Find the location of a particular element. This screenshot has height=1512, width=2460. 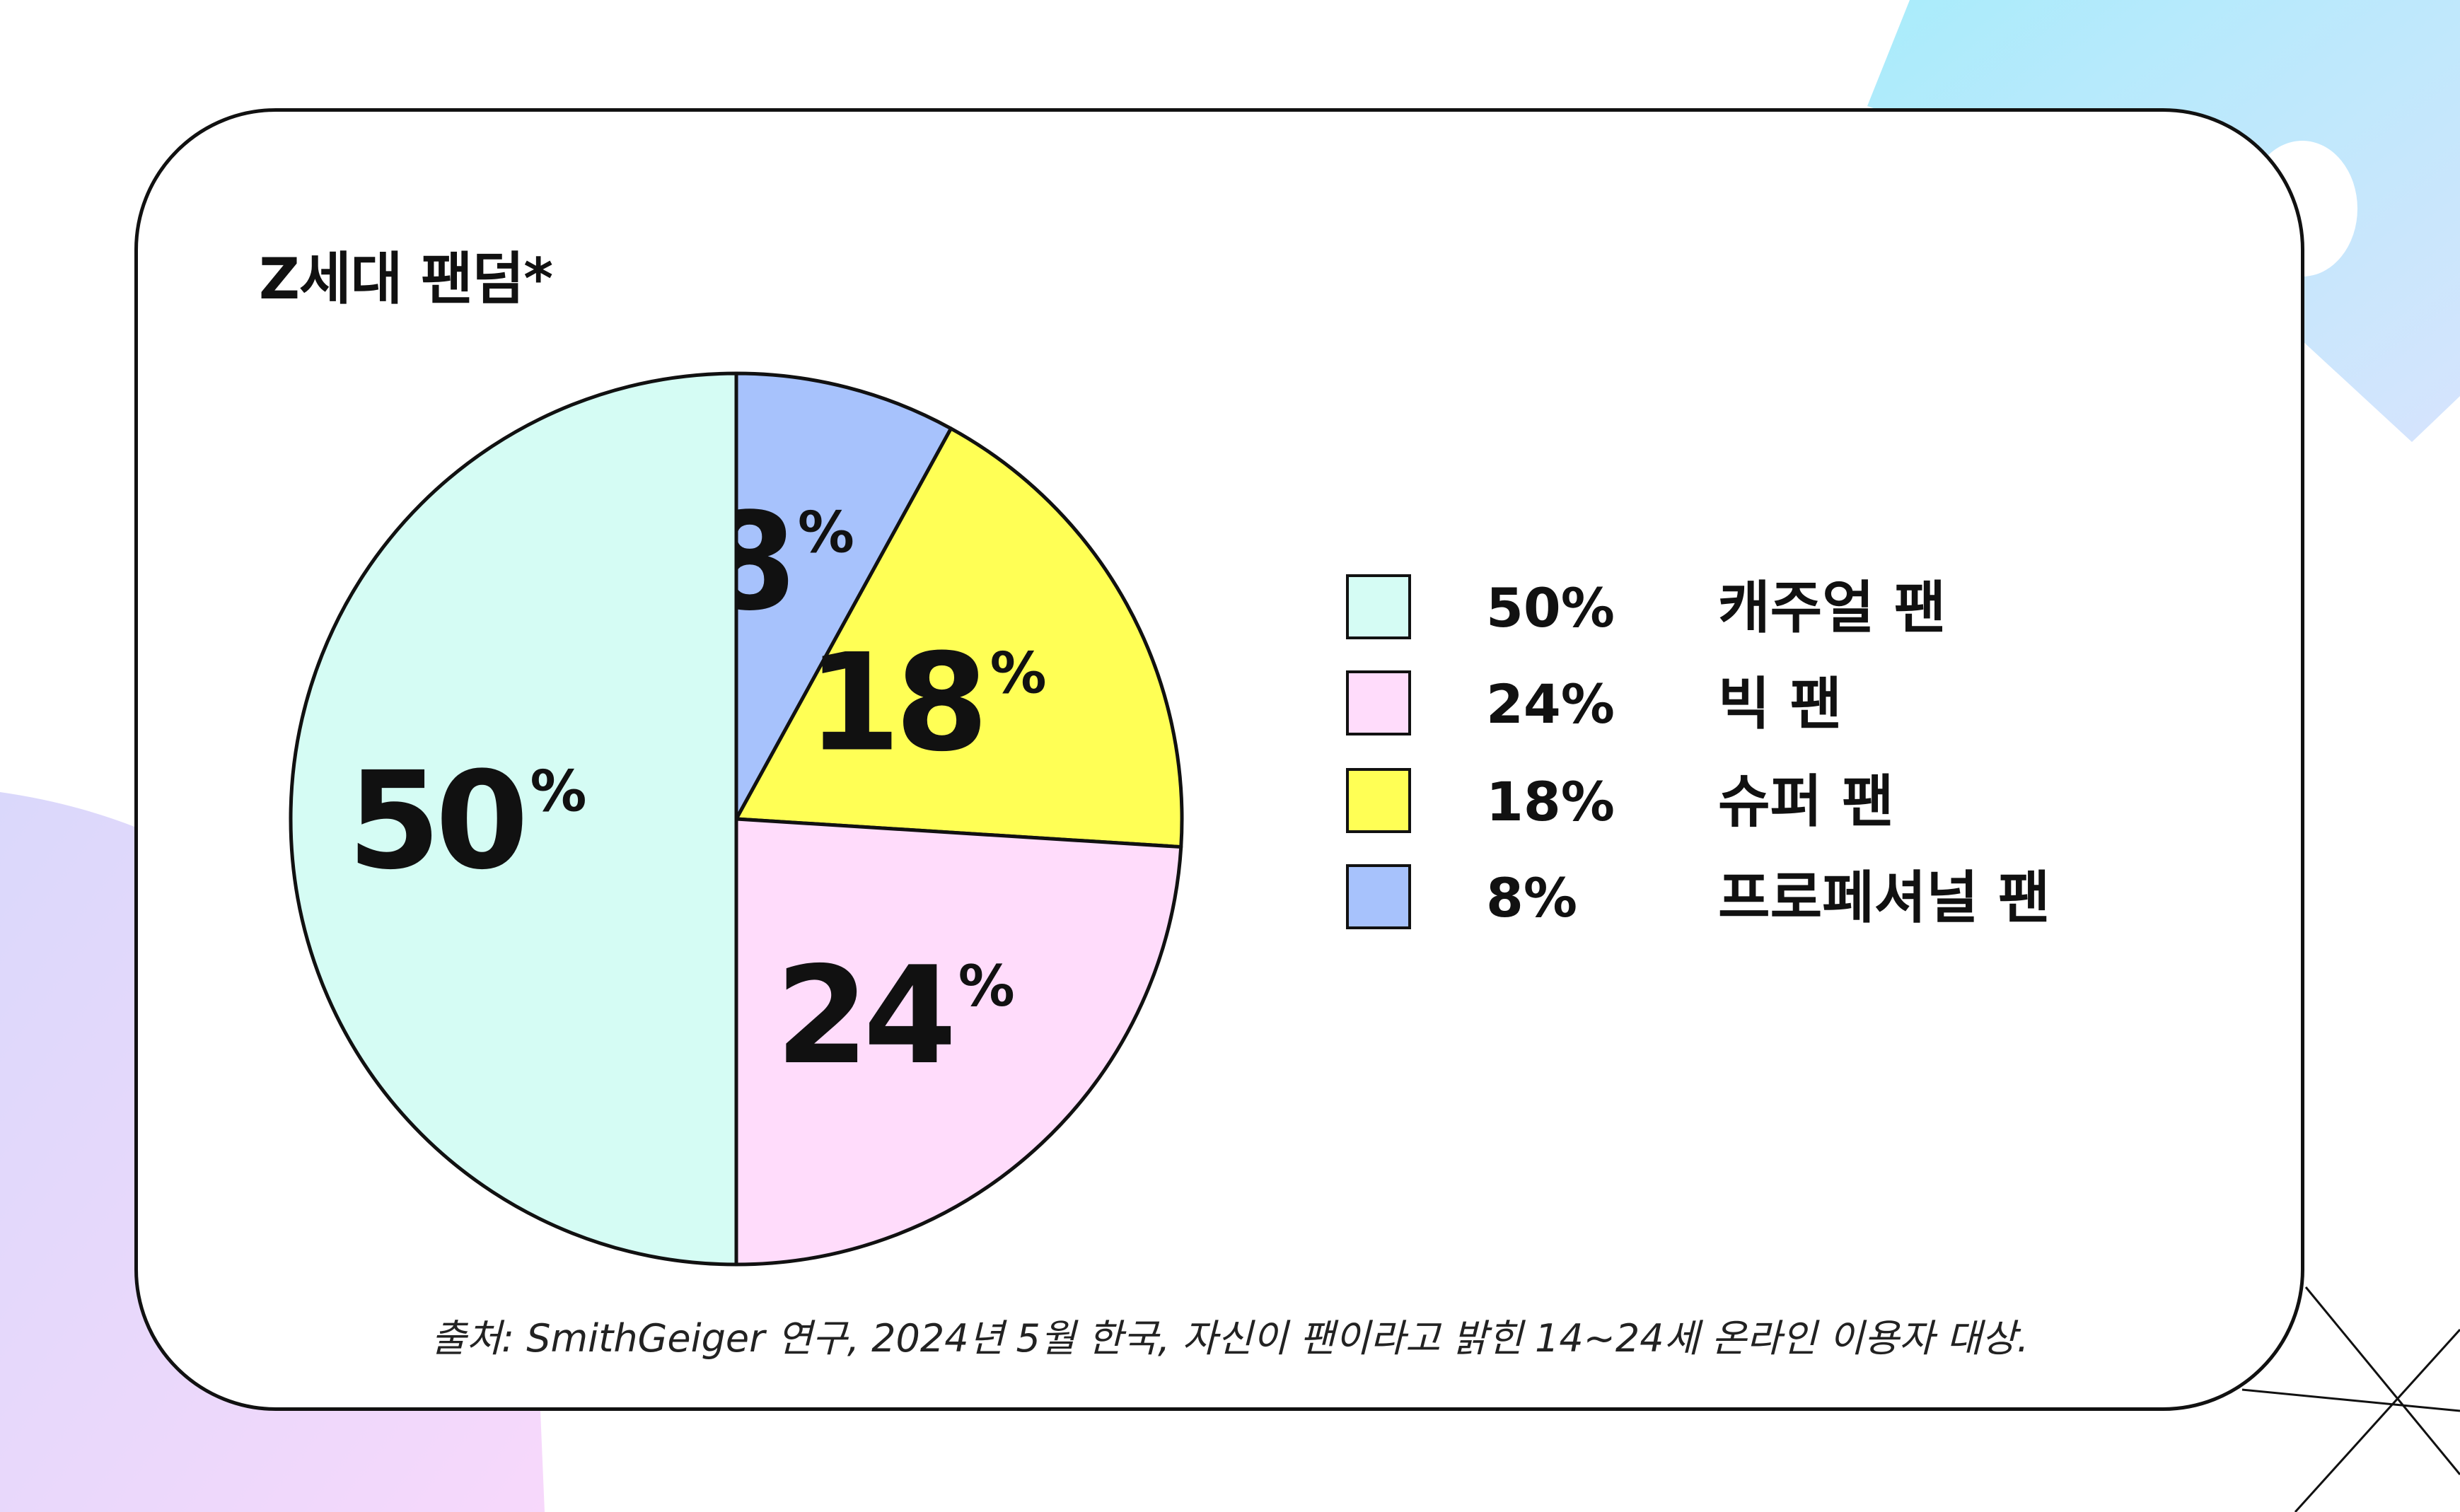

legend-value: 8% is located at coordinates (1532, 897).